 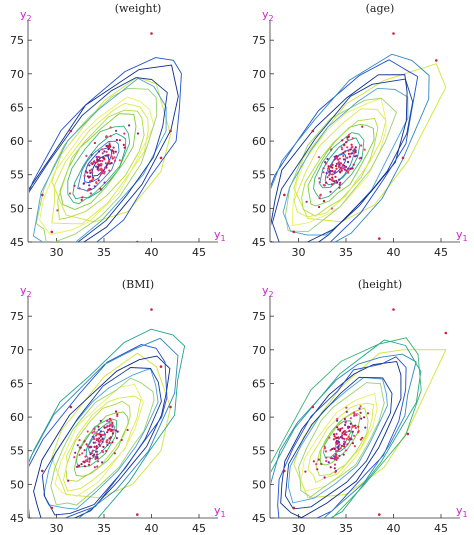 What do you see at coordinates (259, 242) in the screenshot?
I see `y-tick-label: 45` at bounding box center [259, 242].